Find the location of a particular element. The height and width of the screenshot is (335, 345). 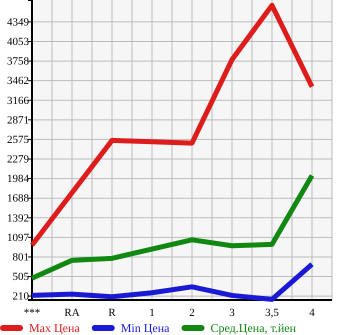

y-tick-label: 1984 is located at coordinates (18, 179).